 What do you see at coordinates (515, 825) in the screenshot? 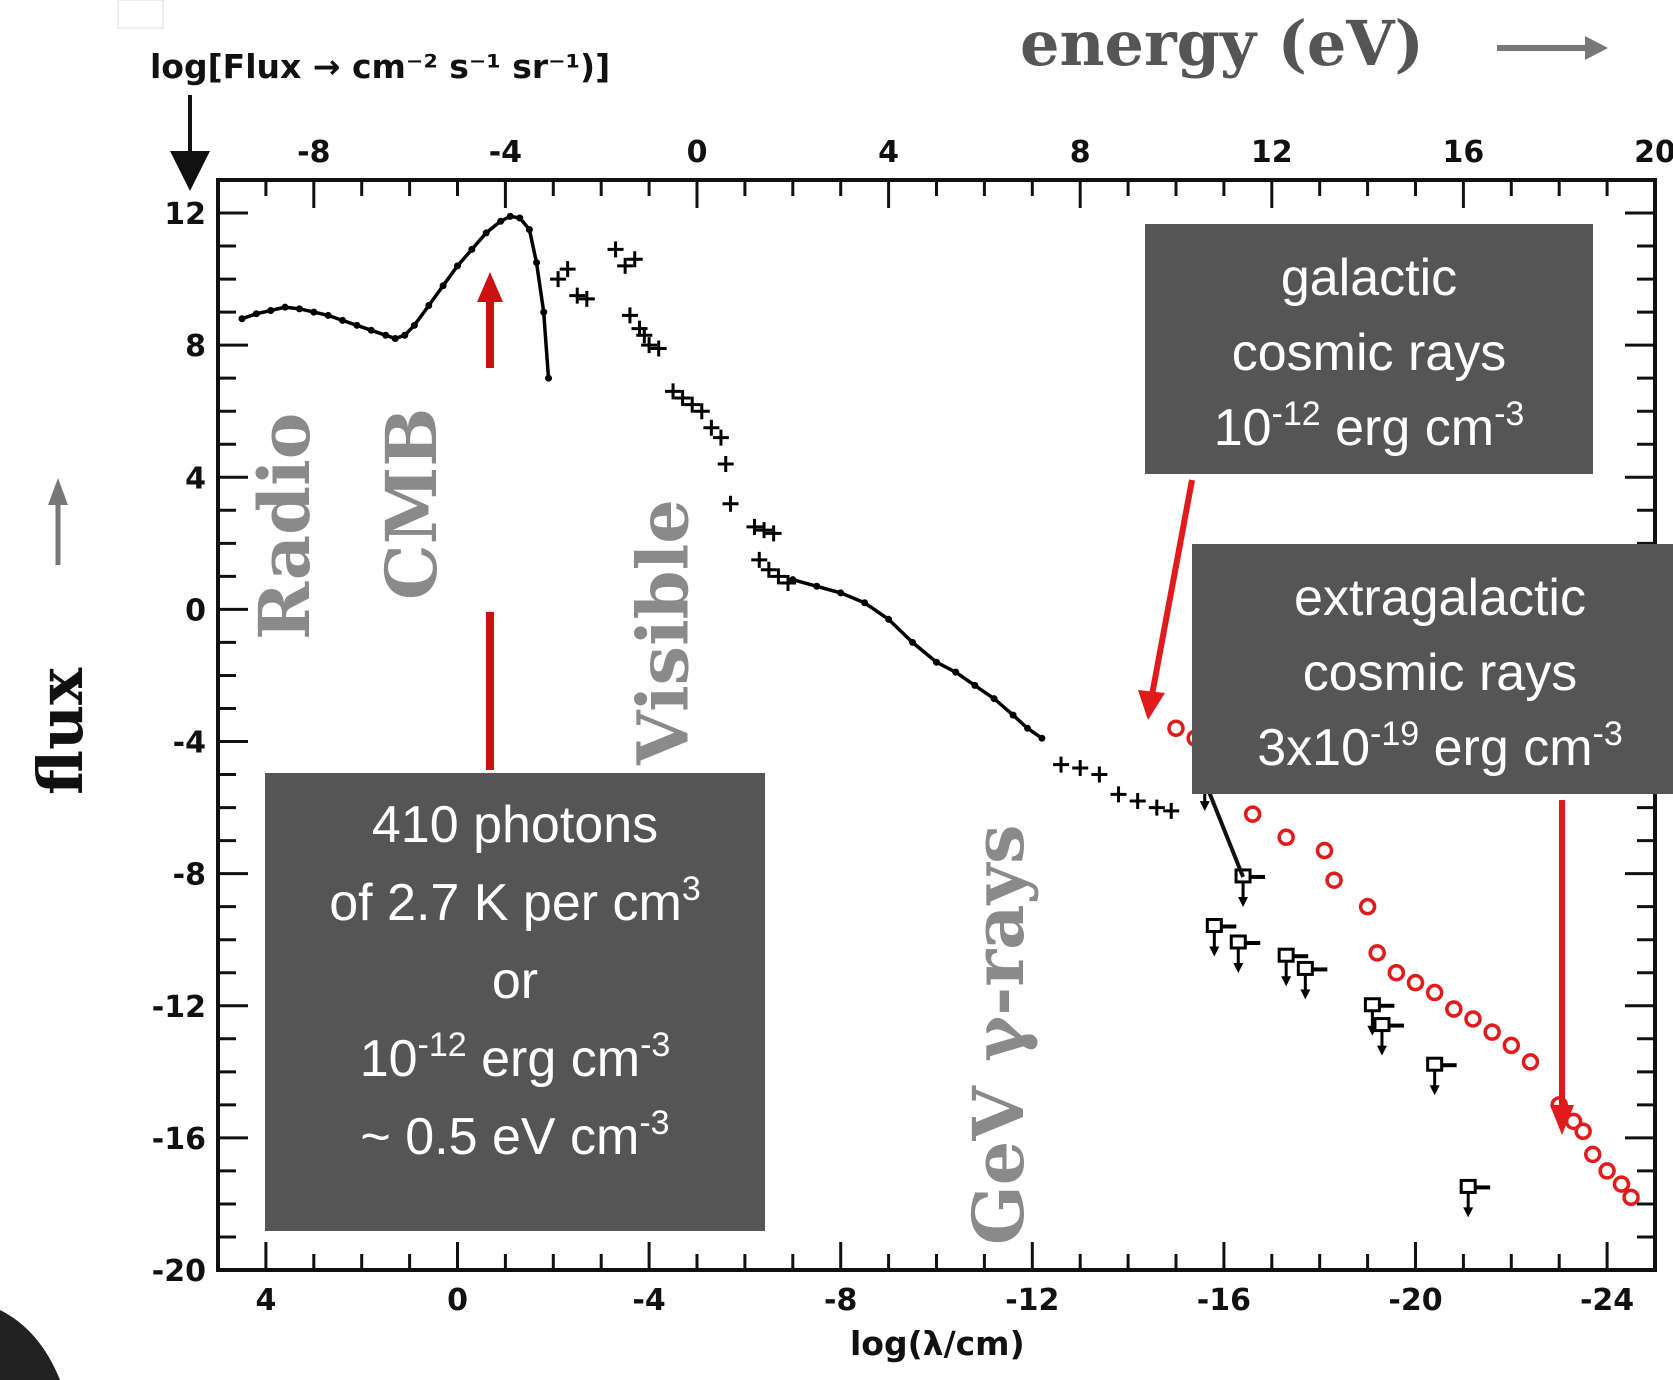
I see `box-line: 410 photons` at bounding box center [515, 825].